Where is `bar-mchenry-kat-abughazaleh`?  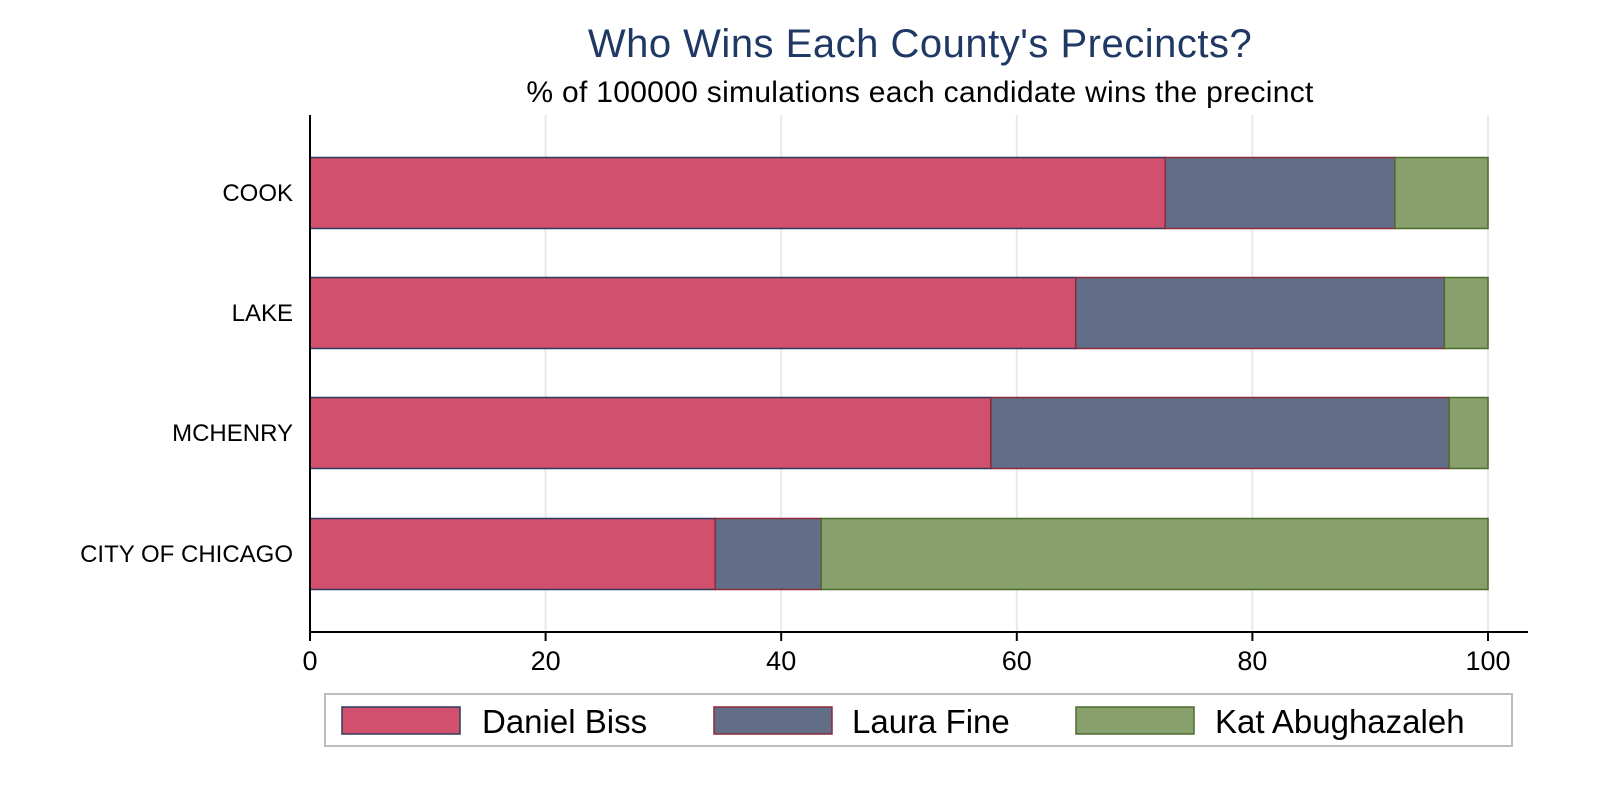 bar-mchenry-kat-abughazaleh is located at coordinates (1468, 433).